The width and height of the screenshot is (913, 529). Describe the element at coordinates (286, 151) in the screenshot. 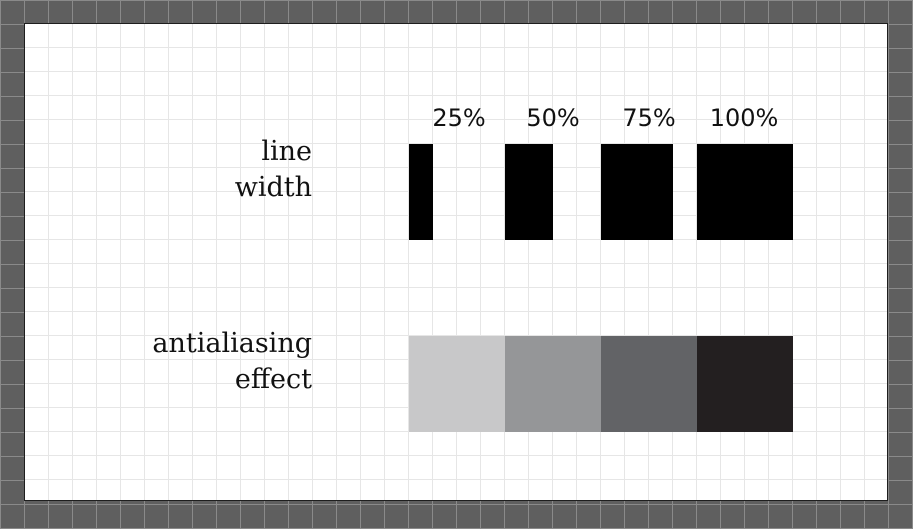

I see `row-label-line-width-line1: line` at that location.